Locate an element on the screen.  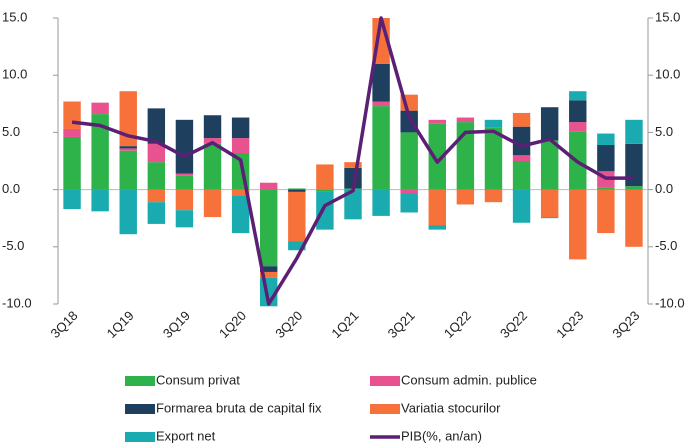
legend-label: Formarea bruta de capital fix is located at coordinates (239, 407).